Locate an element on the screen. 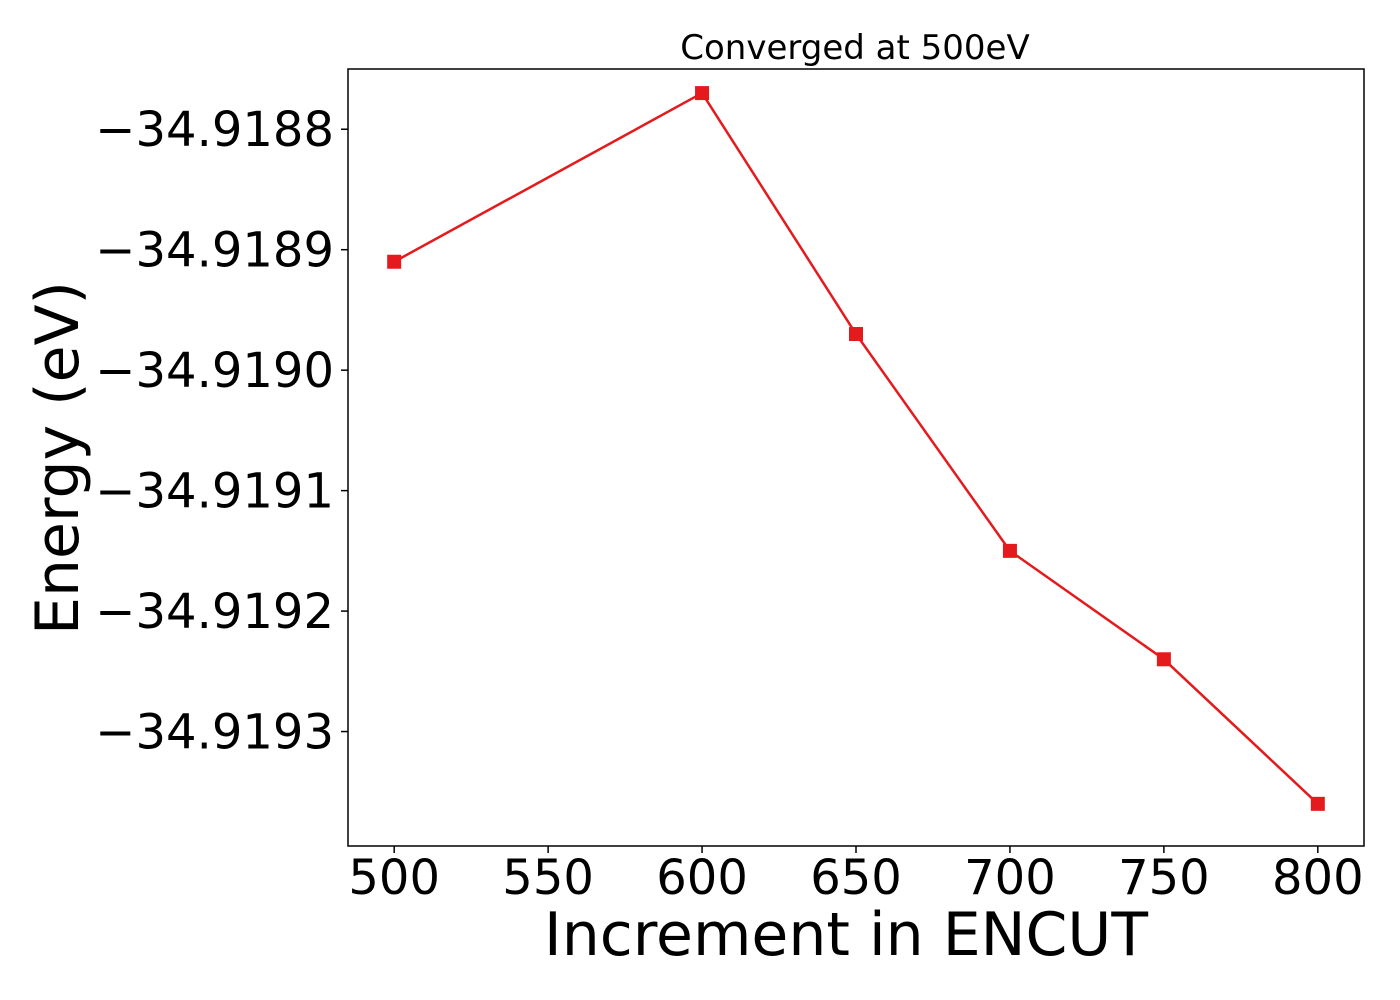  y-tick-label: −34.9188 is located at coordinates (214, 130).